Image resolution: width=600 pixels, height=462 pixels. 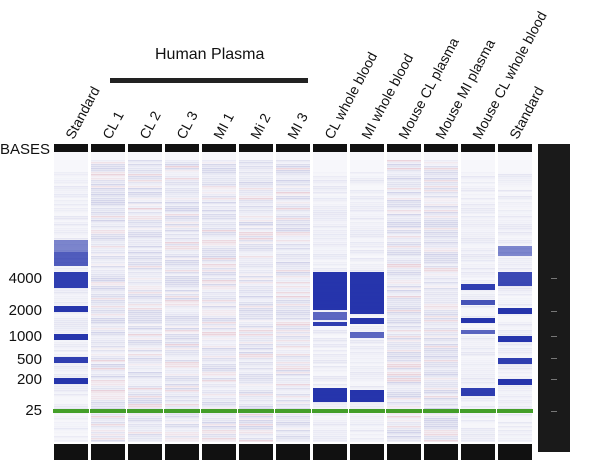 I want to click on size-marker-500: 500, so click(x=29, y=359).